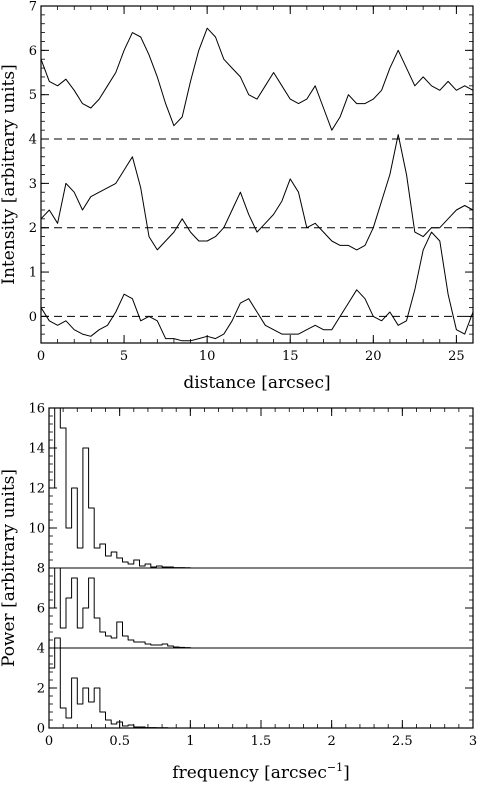 This screenshot has width=477, height=785. What do you see at coordinates (290, 356) in the screenshot?
I see `x-tick-label: 15` at bounding box center [290, 356].